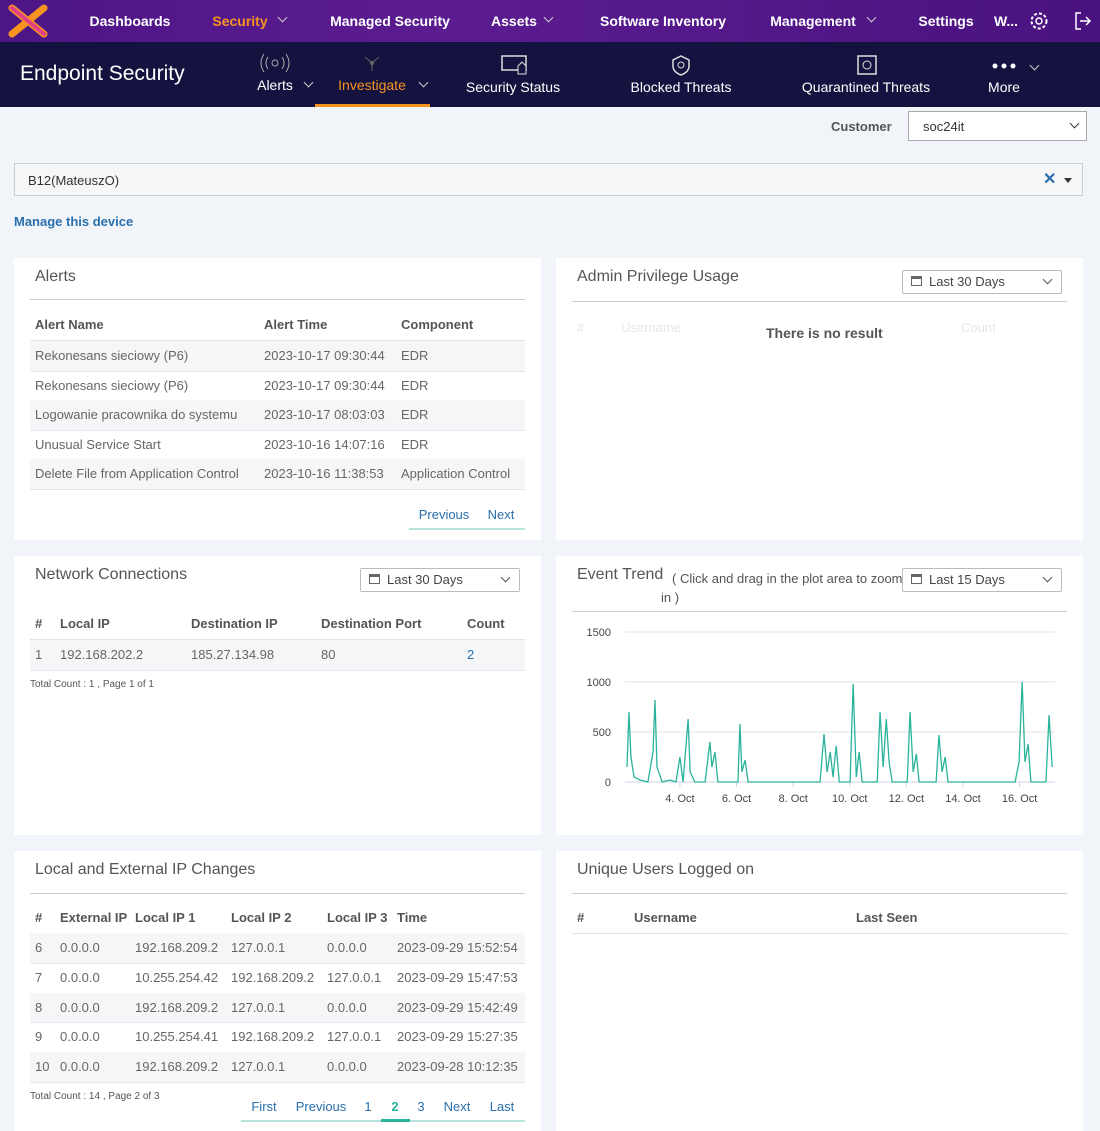 This screenshot has height=1131, width=1100. I want to click on sub-nav-item: Alerts, so click(275, 85).